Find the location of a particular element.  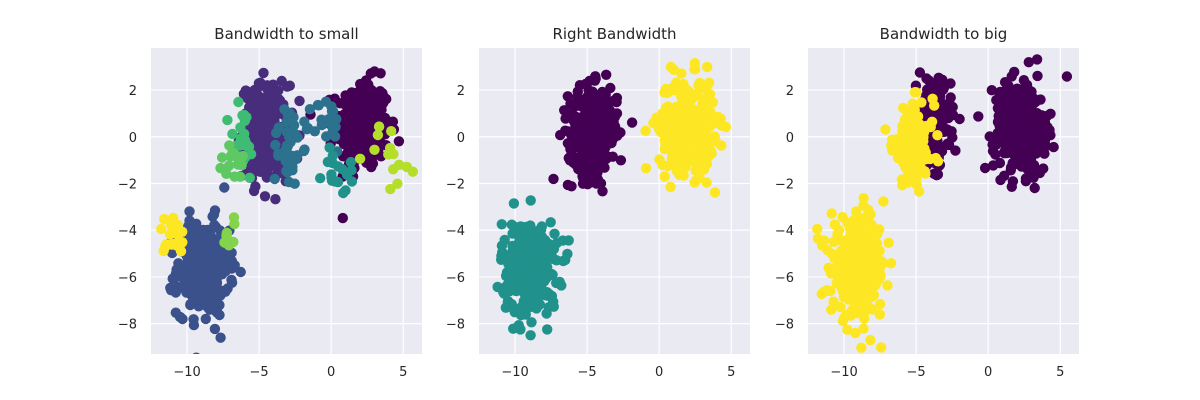

chart-title: Right Bandwidth is located at coordinates (614, 34).